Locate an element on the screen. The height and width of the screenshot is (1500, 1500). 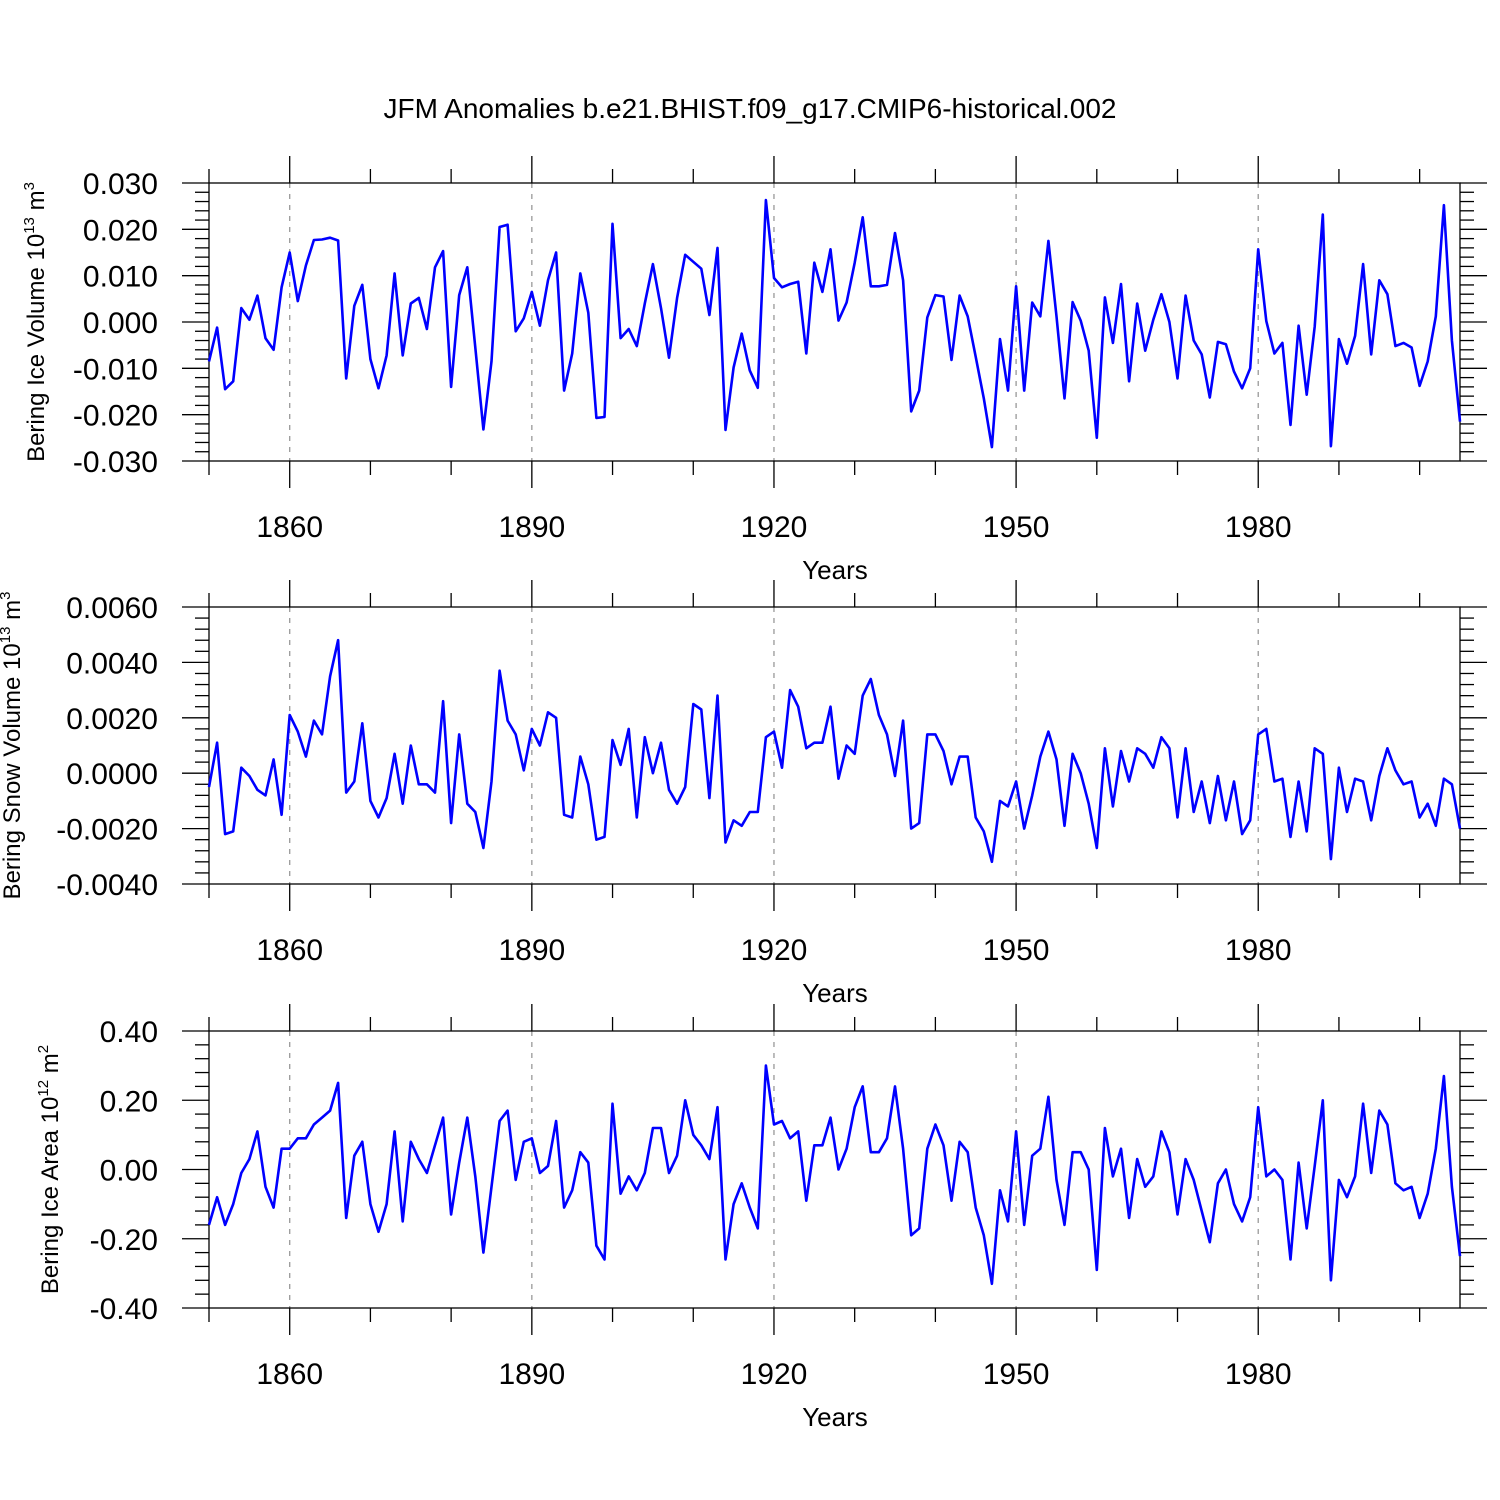
y-axis-label: Bering Ice Volume 1013 m3 is located at coordinates (35, 322).